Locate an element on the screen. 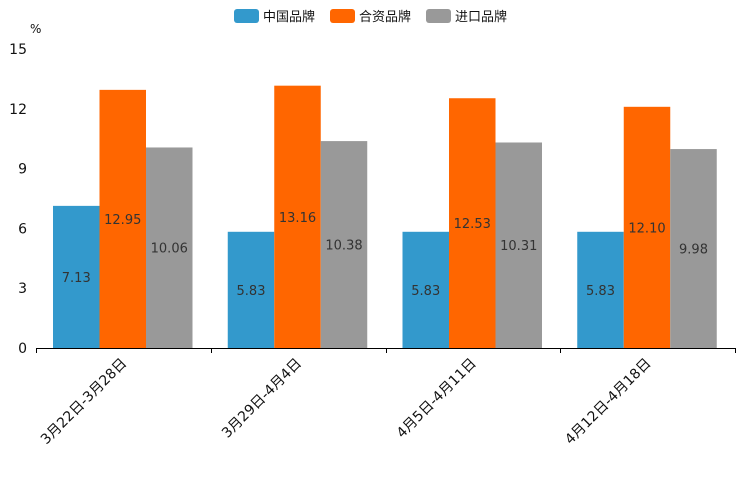 Image resolution: width=744 pixels, height=496 pixels. legend-item-: 合资品牌 is located at coordinates (370, 17).